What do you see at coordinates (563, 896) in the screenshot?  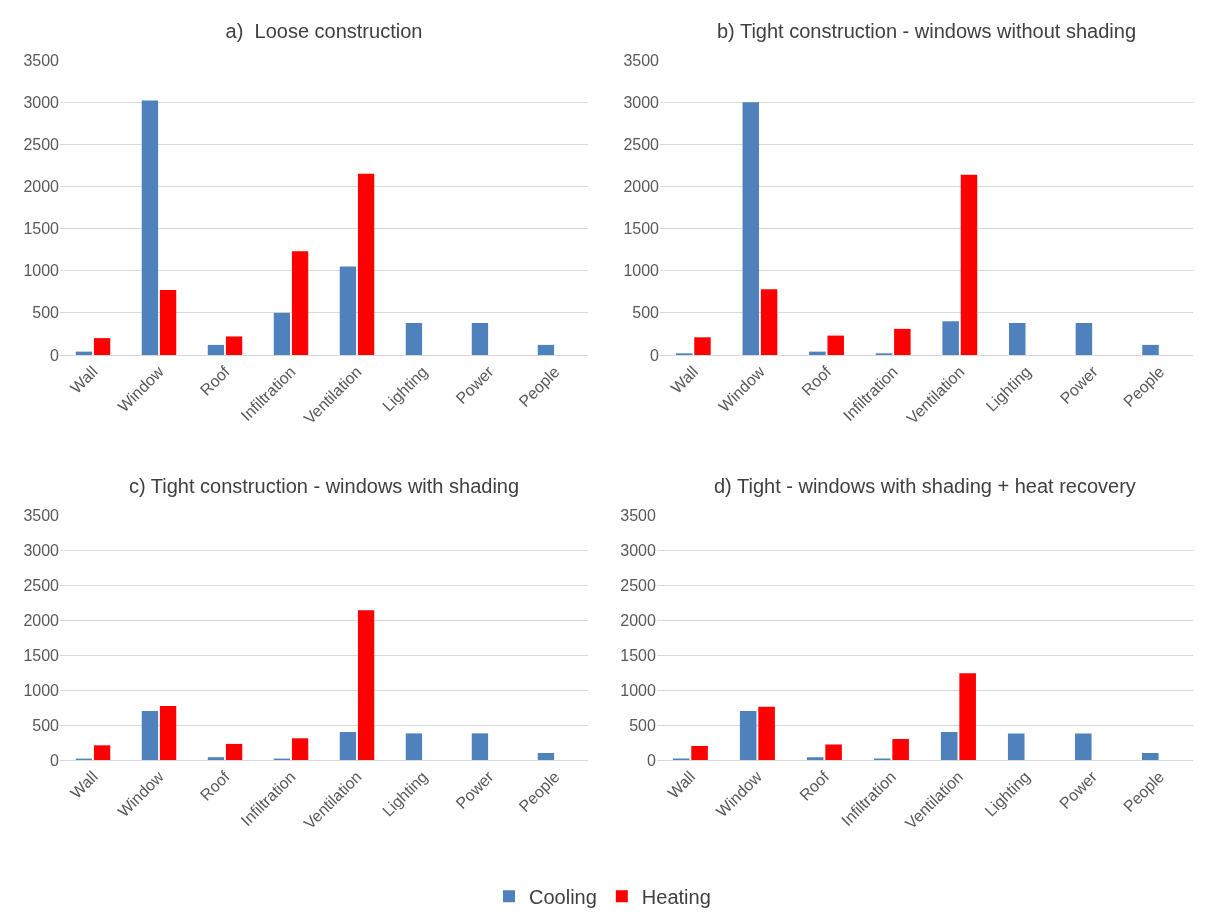 I see `legend-label: Cooling` at bounding box center [563, 896].